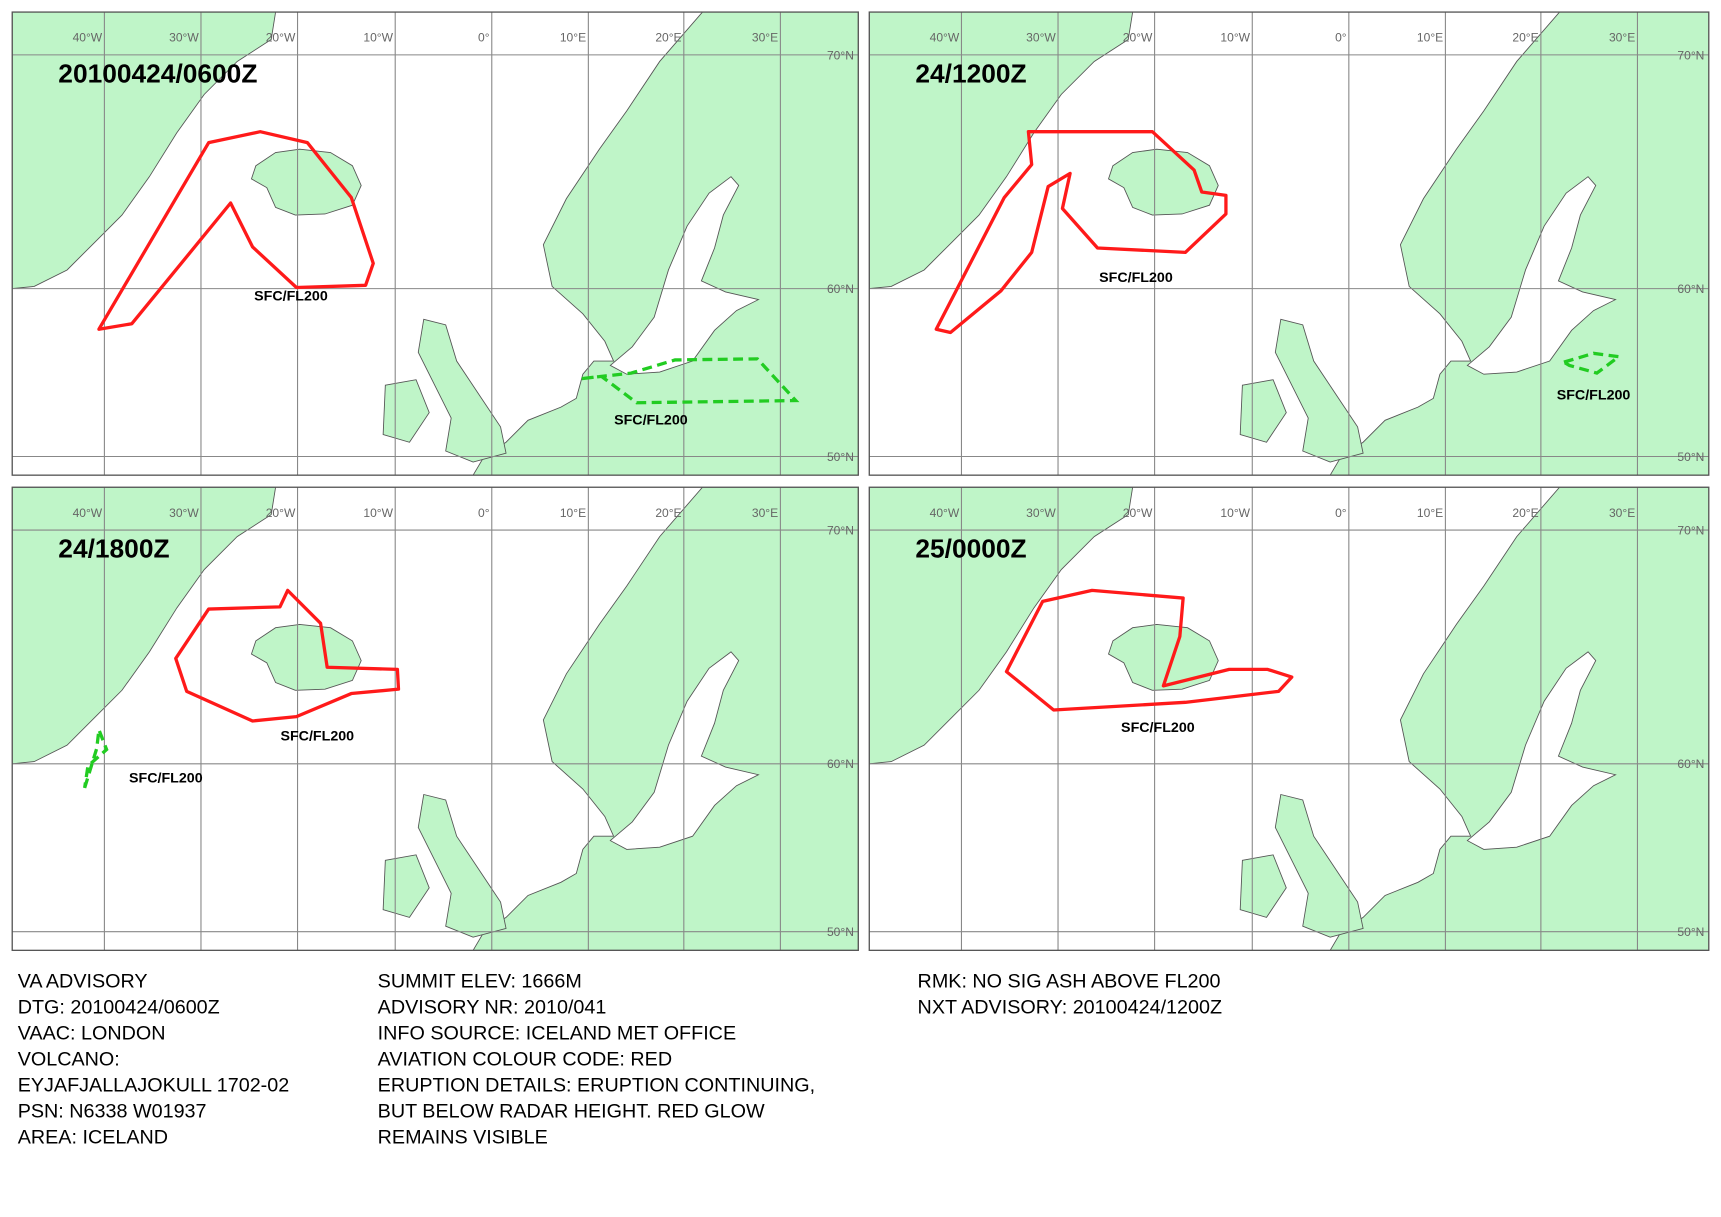 This screenshot has height=1217, width=1721. I want to click on advisory-line: ERUPTION DETAILS: ERUPTION CONTINUING,, so click(596, 1086).